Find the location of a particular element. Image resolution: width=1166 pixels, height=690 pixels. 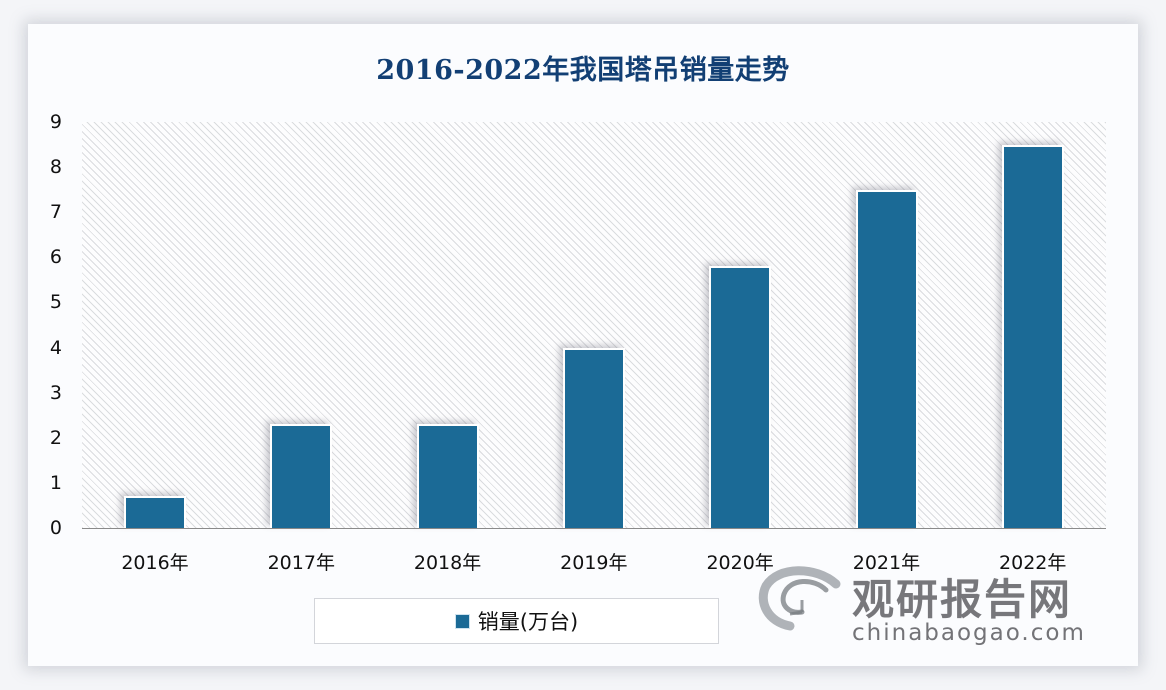

y-tick-label: 3 is located at coordinates (55, 392).